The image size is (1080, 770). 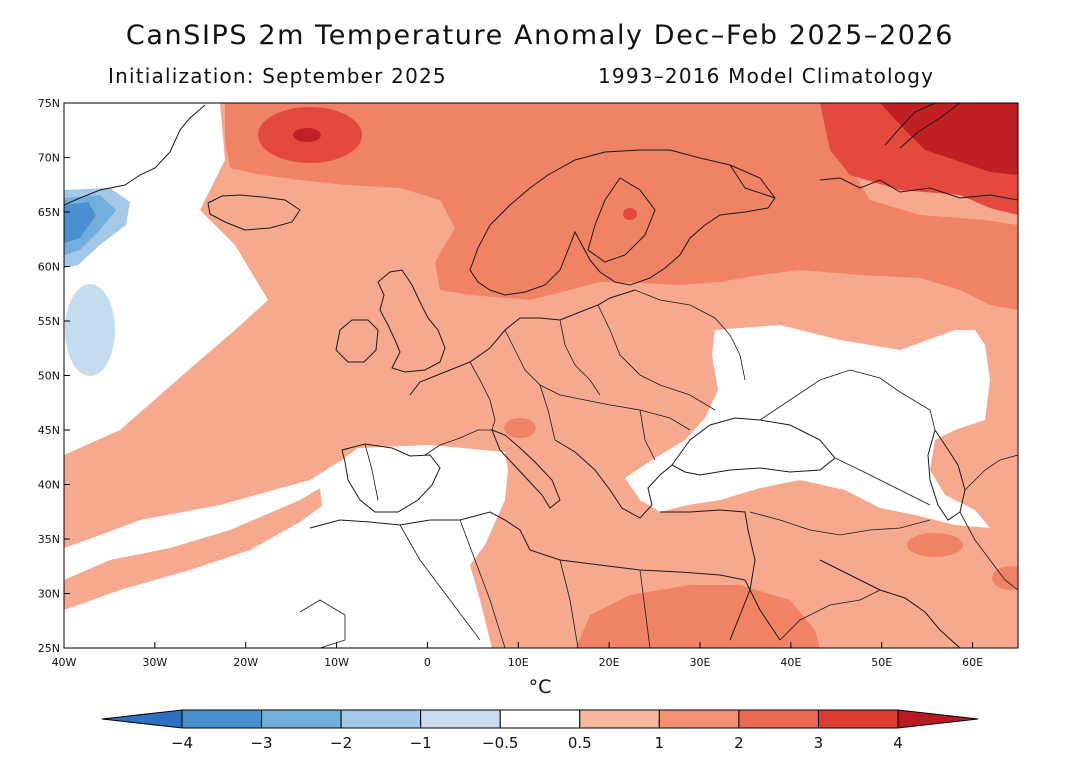 What do you see at coordinates (341, 743) in the screenshot?
I see `colorbar-label: −2` at bounding box center [341, 743].